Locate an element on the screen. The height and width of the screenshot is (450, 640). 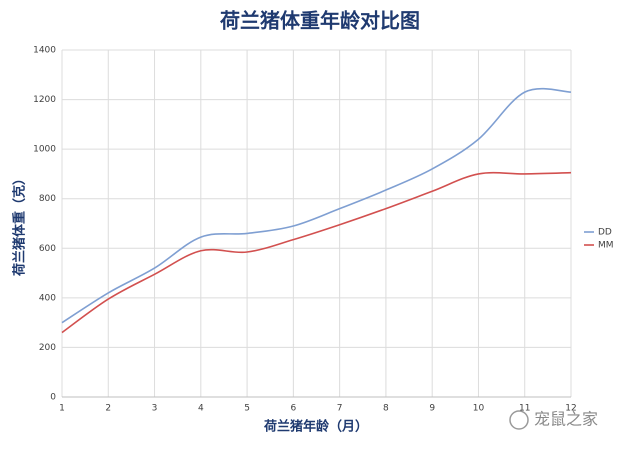
watermark-icon is located at coordinates (519, 420).